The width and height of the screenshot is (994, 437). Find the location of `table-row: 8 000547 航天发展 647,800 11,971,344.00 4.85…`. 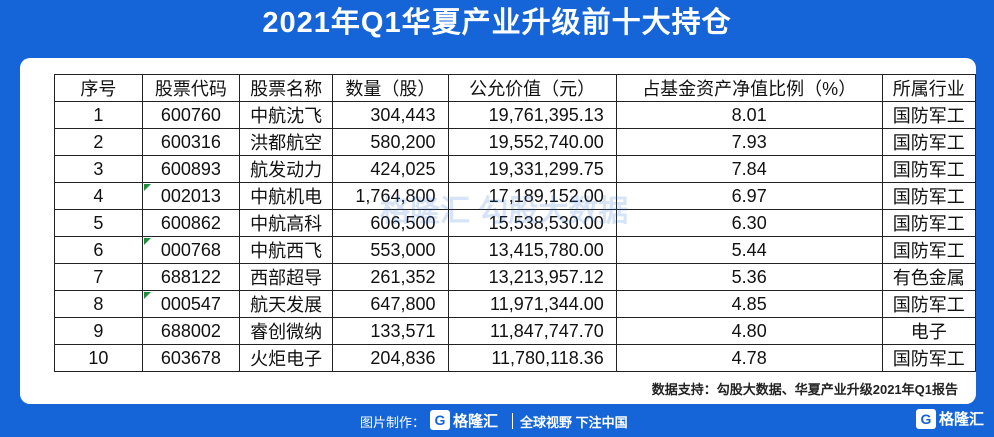

table-row: 8 000547 航天发展 647,800 11,971,344.00 4.85… is located at coordinates (515, 304).